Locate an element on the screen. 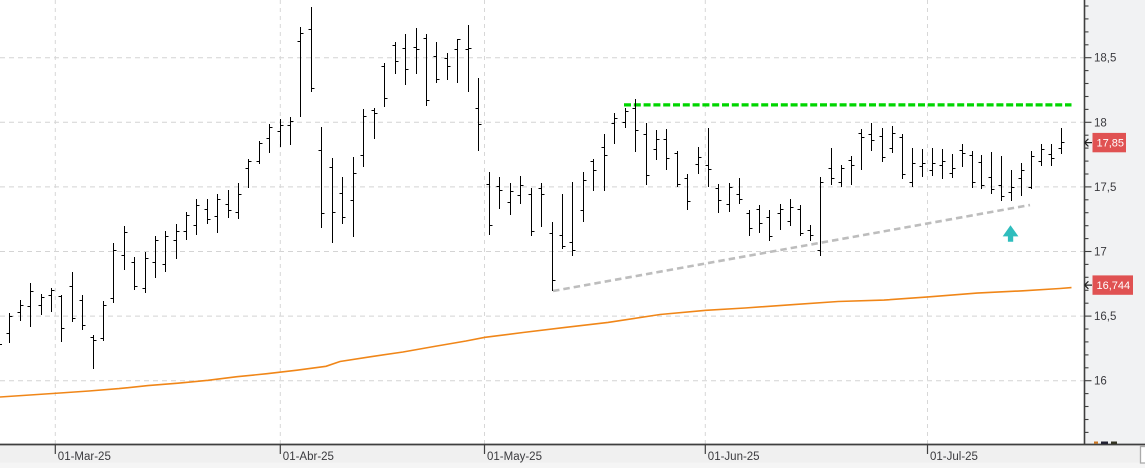 The width and height of the screenshot is (1145, 473). svg-text: 16 is located at coordinates (1100, 382).